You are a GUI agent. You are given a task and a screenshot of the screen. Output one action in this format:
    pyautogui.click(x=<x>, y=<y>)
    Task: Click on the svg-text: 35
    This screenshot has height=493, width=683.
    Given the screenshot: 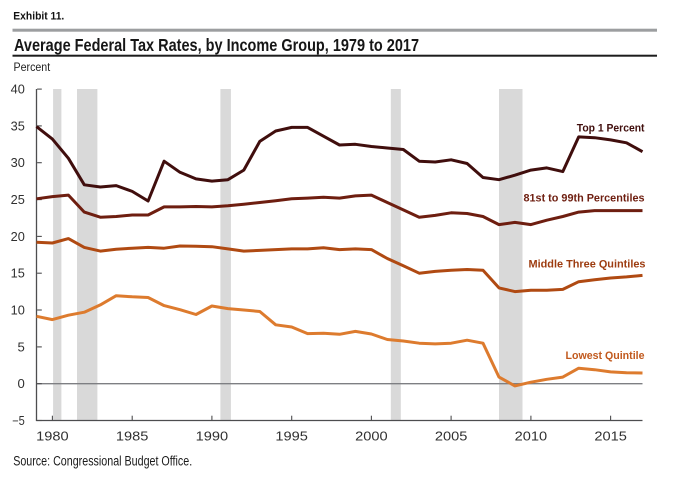 What is the action you would take?
    pyautogui.click(x=18, y=126)
    